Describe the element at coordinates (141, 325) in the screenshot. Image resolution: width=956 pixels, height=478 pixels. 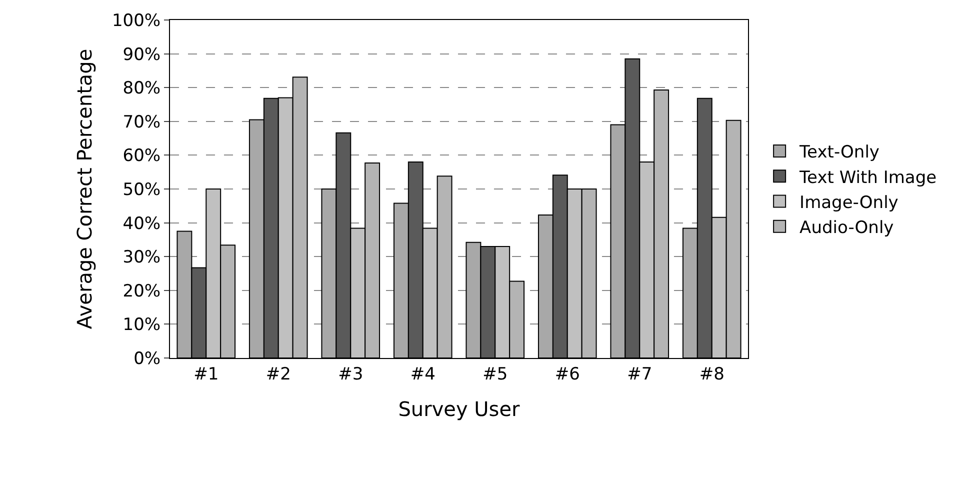
I see `y-tick-label: 10%` at that location.